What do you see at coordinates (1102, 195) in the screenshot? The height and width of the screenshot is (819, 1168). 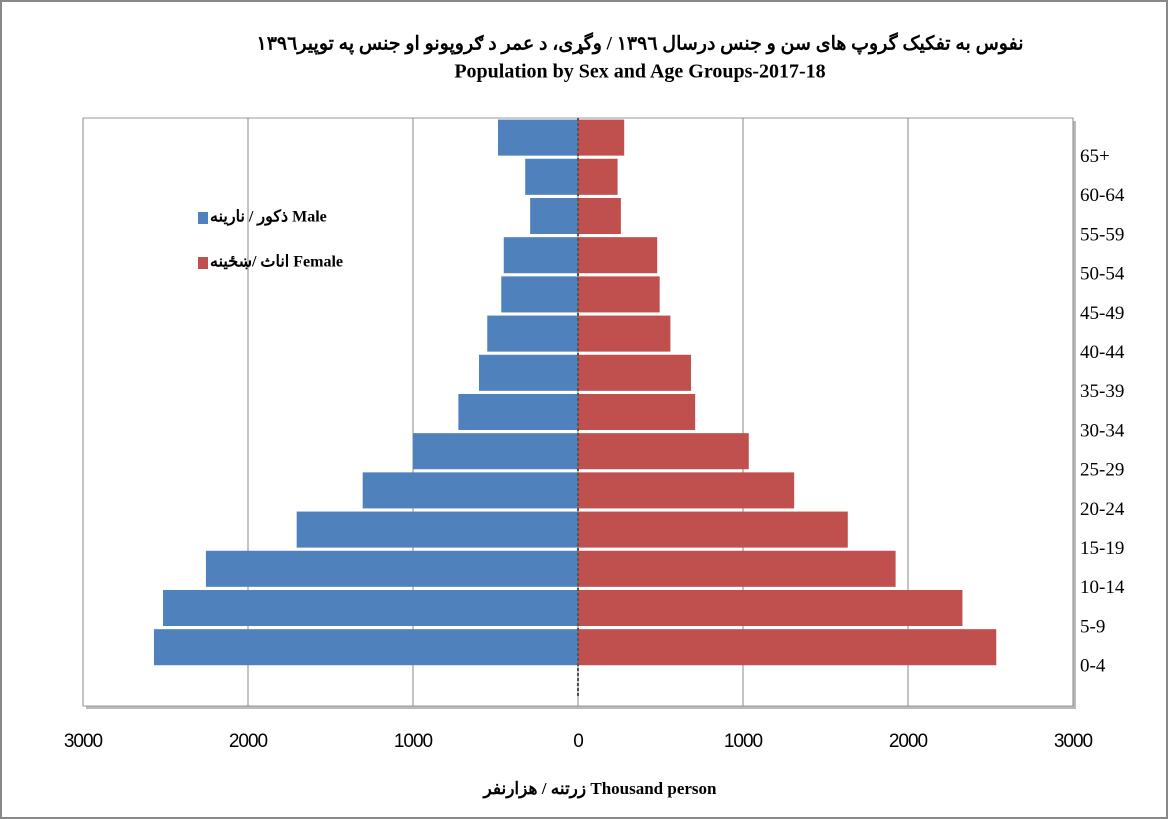 I see `y-tick-label: 60-64` at bounding box center [1102, 195].